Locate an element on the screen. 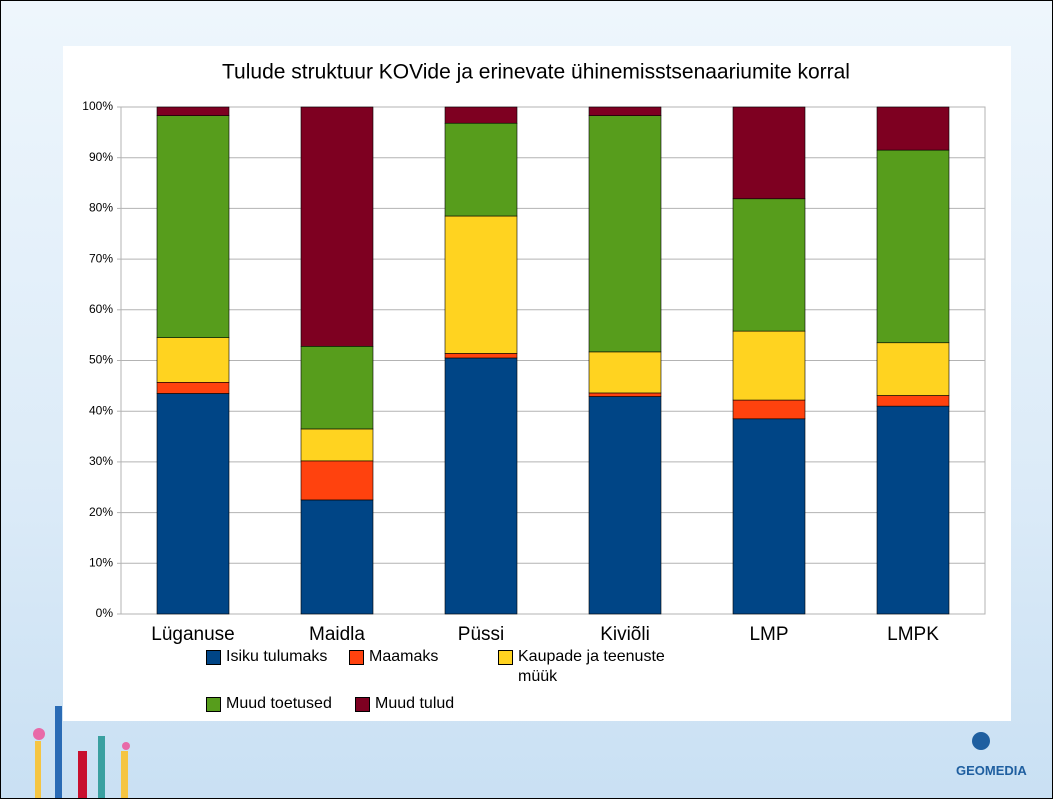  x-tick-label: Maidla is located at coordinates (337, 634).